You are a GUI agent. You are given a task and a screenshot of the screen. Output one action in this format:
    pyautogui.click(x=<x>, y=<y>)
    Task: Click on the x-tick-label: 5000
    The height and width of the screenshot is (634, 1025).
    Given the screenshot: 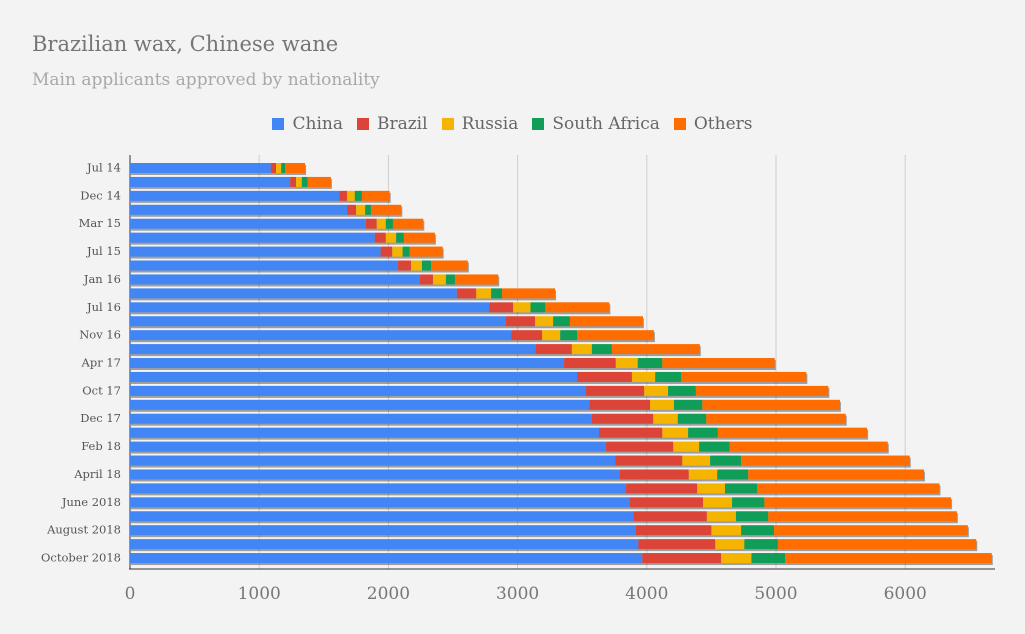 What is the action you would take?
    pyautogui.click(x=775, y=594)
    